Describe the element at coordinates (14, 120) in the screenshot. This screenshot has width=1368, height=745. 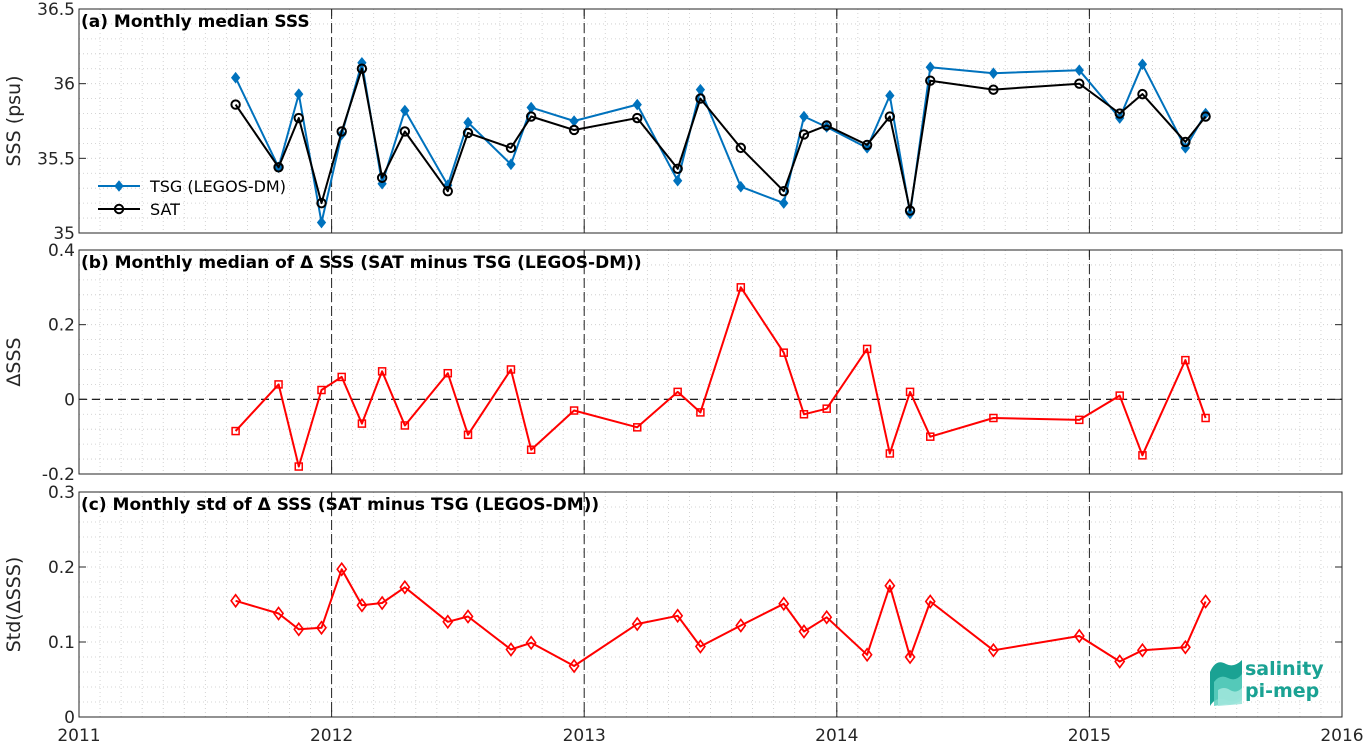
I see `y-axis-label: SSS (psu)` at that location.